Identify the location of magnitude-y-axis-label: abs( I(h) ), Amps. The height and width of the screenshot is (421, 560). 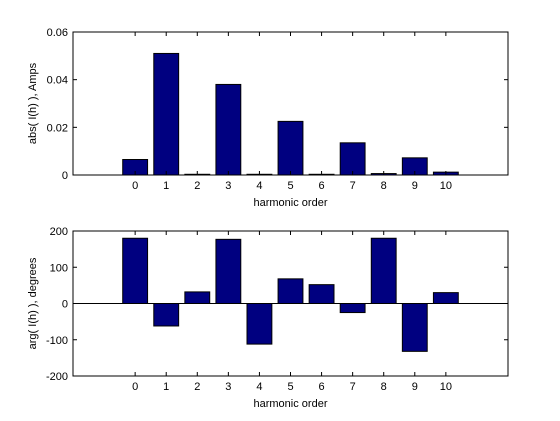
(33, 103).